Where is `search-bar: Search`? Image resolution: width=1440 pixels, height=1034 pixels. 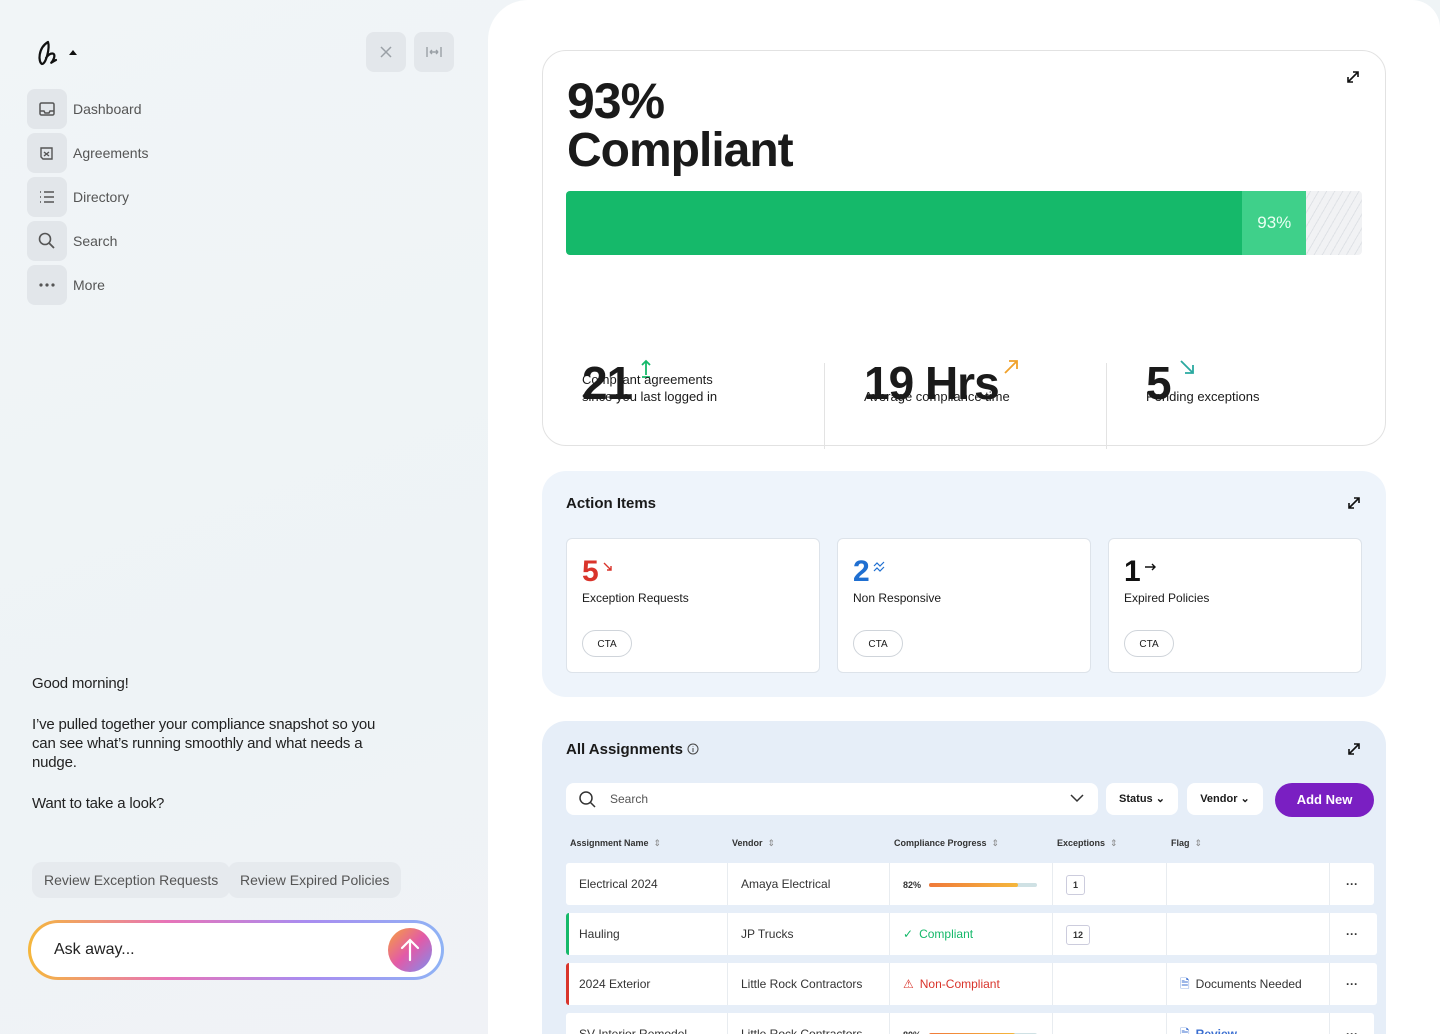 search-bar: Search is located at coordinates (832, 799).